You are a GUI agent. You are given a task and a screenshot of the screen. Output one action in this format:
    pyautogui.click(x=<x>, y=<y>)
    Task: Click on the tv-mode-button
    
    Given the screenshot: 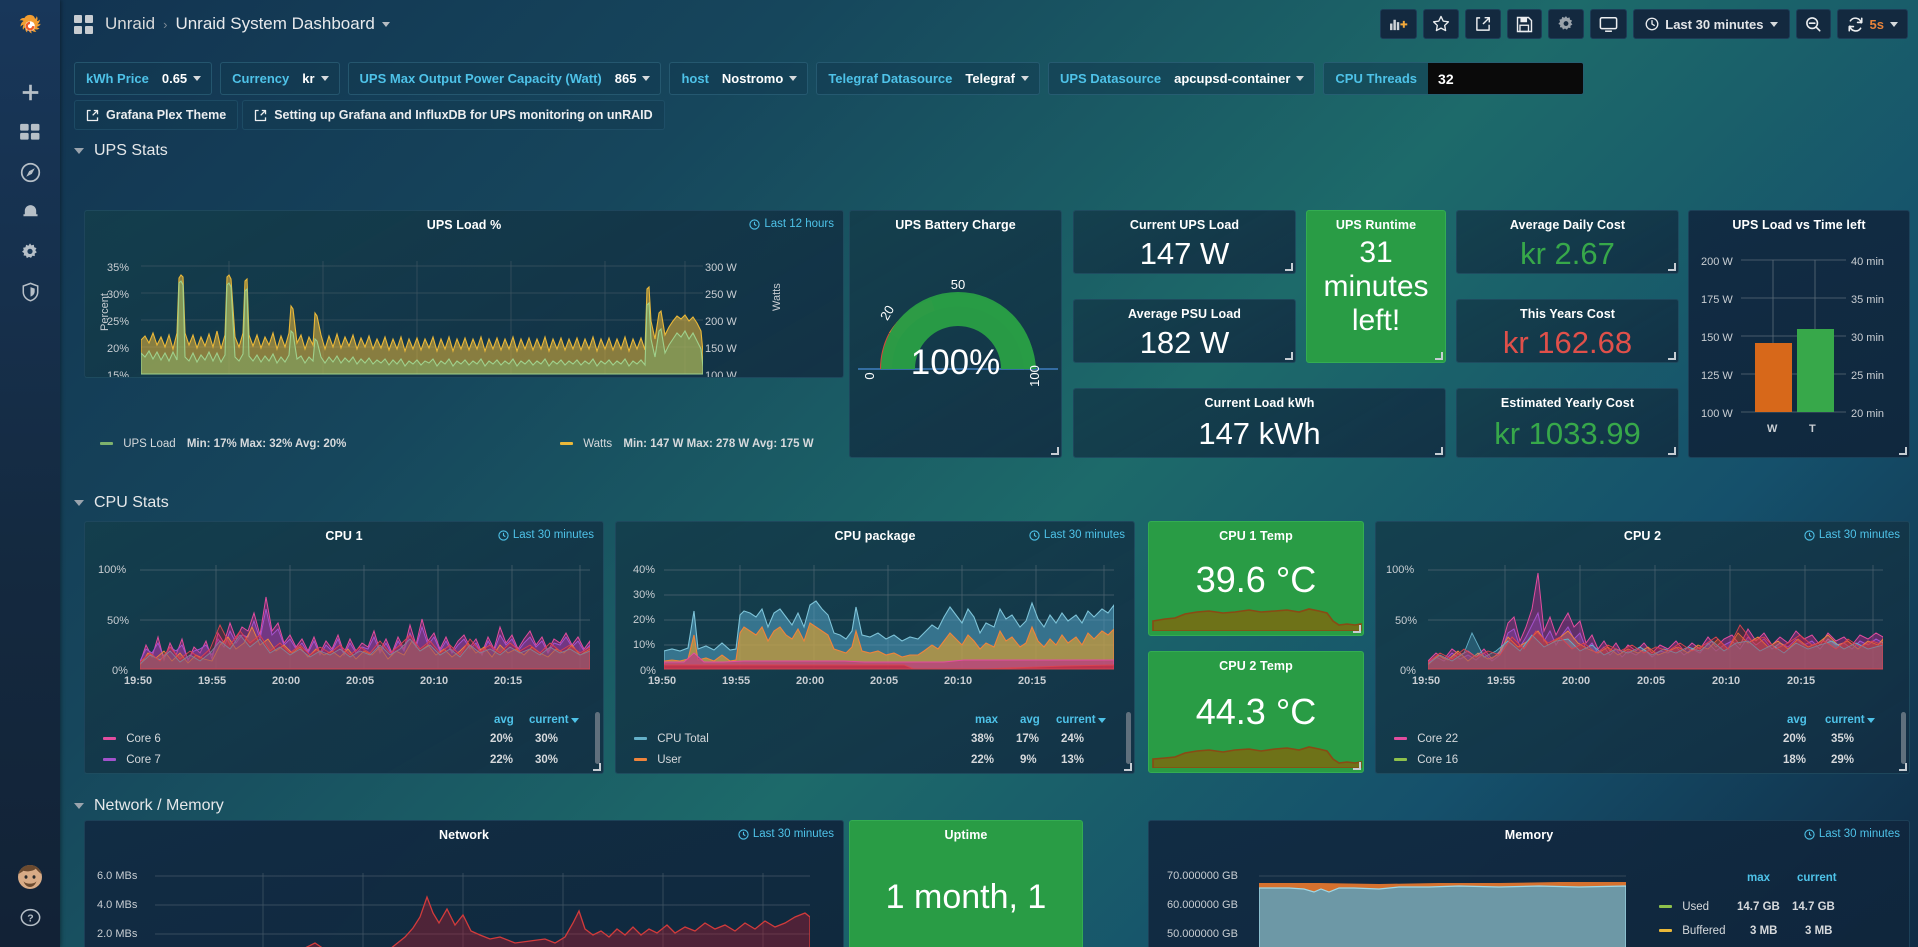 What is the action you would take?
    pyautogui.click(x=1609, y=24)
    